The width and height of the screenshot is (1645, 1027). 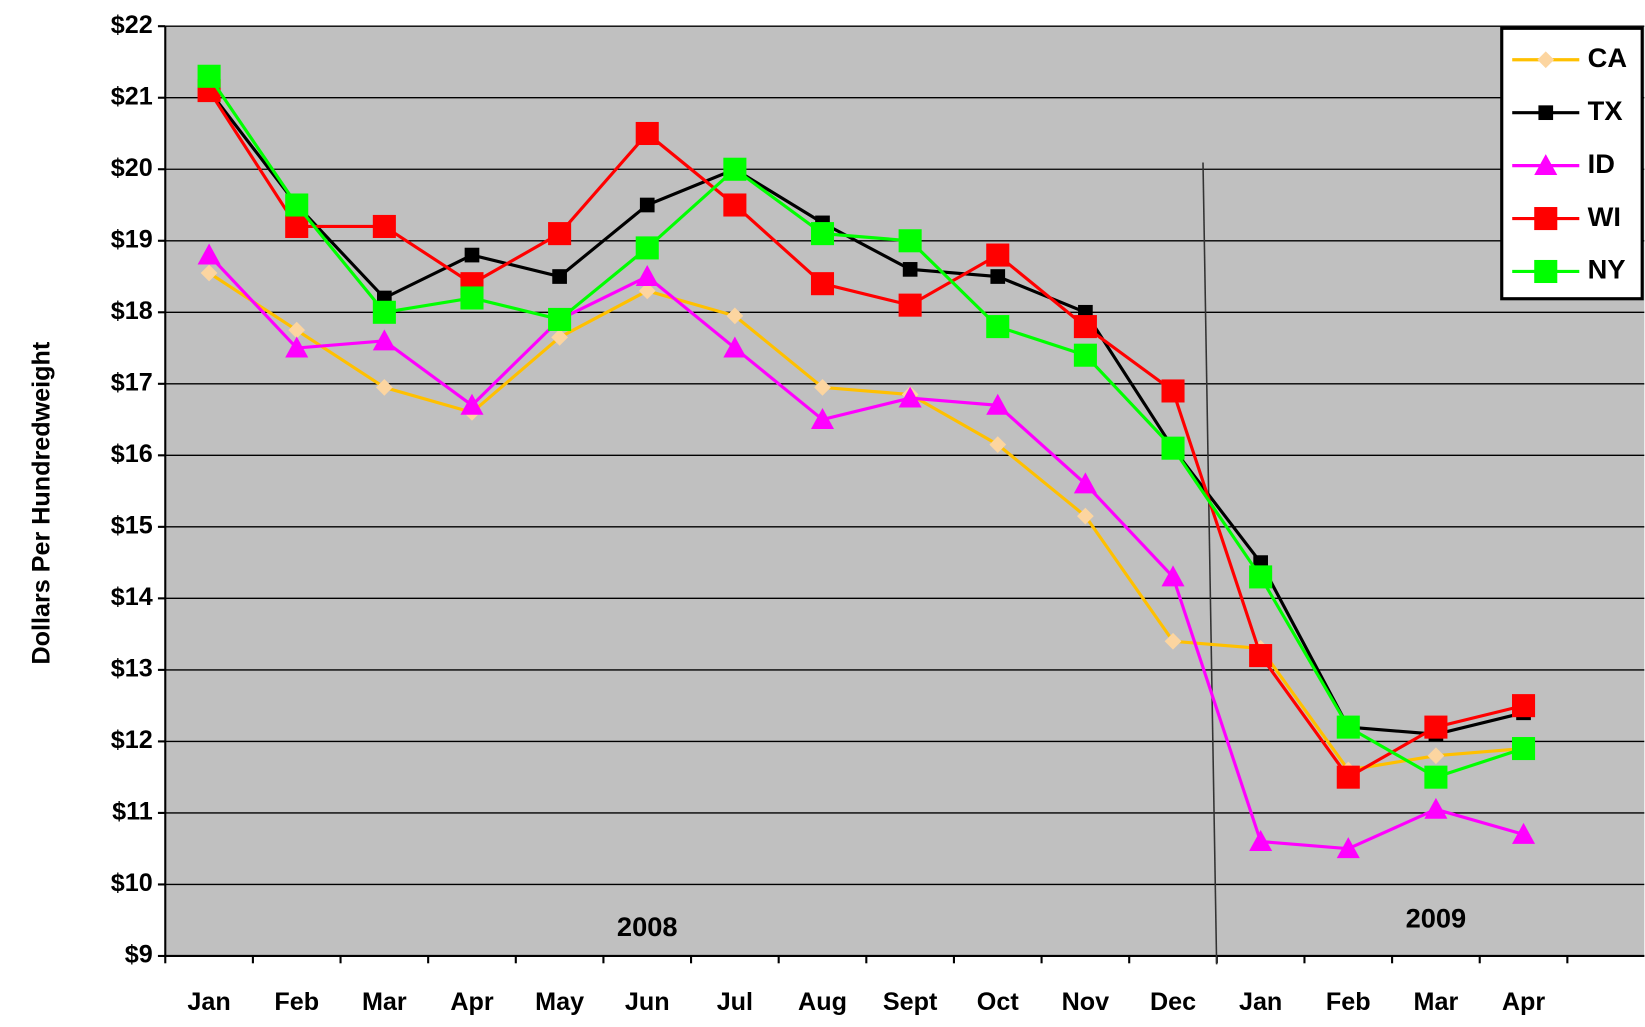 I want to click on x-tick-label: Nov, so click(x=1086, y=1002).